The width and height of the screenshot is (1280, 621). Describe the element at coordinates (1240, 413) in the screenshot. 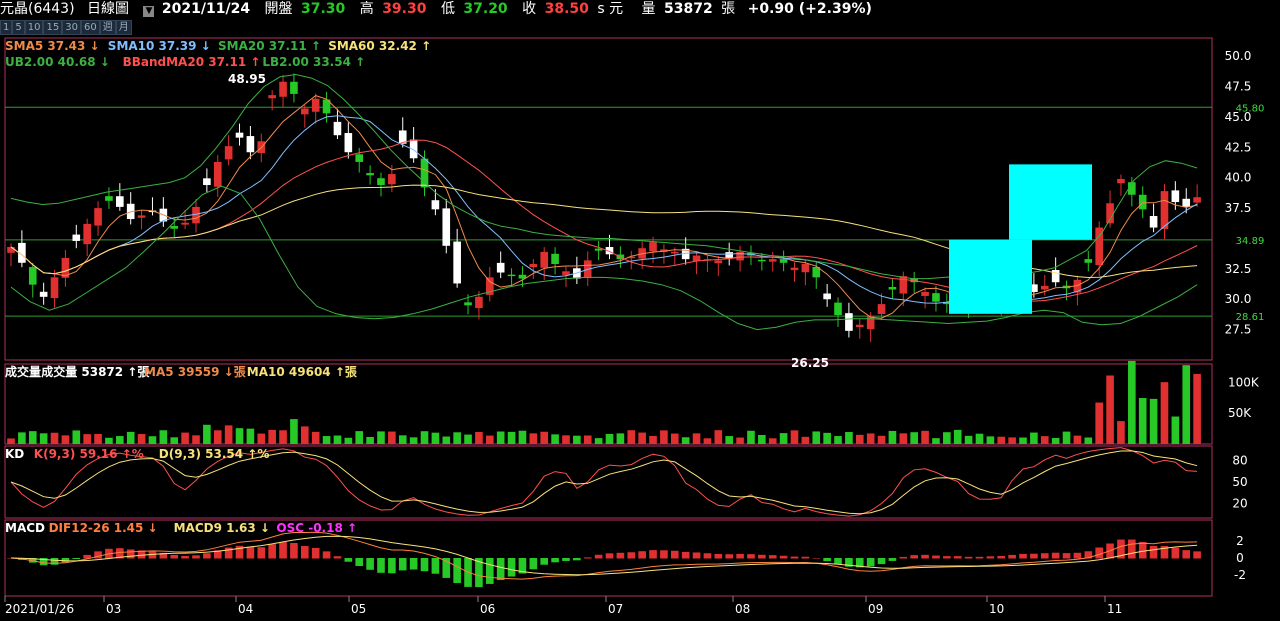

I see `vol-tick-2: 50K` at that location.